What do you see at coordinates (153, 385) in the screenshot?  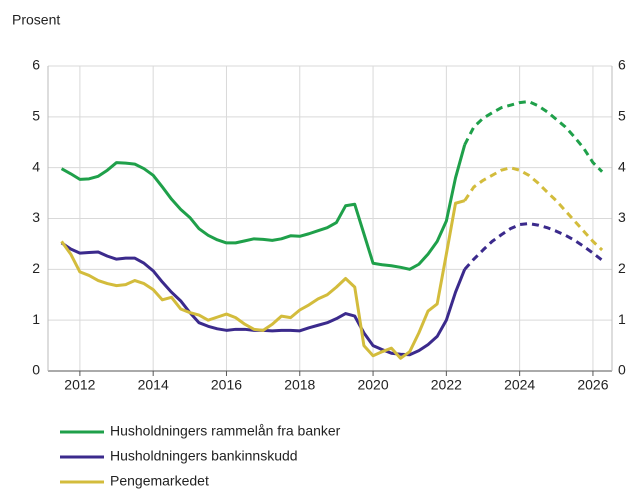 I see `x-tick-label: 2014` at bounding box center [153, 385].